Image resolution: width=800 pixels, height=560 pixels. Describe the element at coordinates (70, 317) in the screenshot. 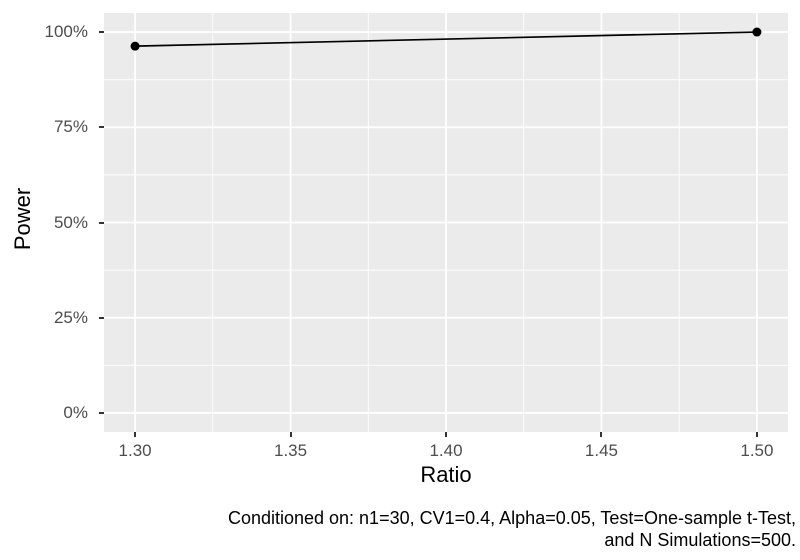

I see `y-tick-label: 25%` at that location.